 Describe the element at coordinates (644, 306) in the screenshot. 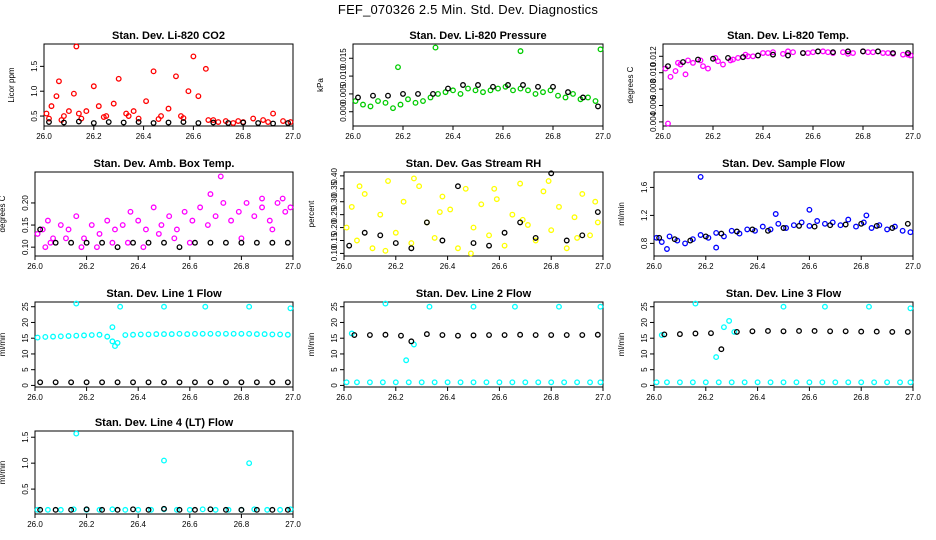

I see `y-tick-label: 25` at that location.